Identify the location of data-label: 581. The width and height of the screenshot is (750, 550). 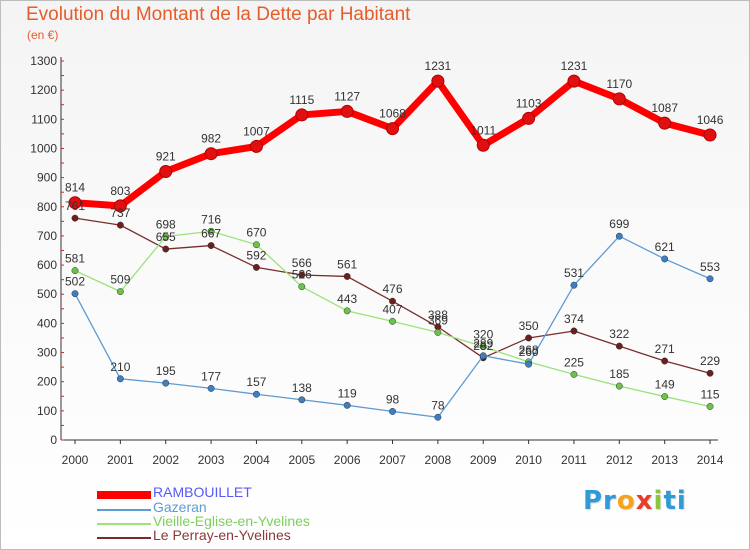
(75, 259).